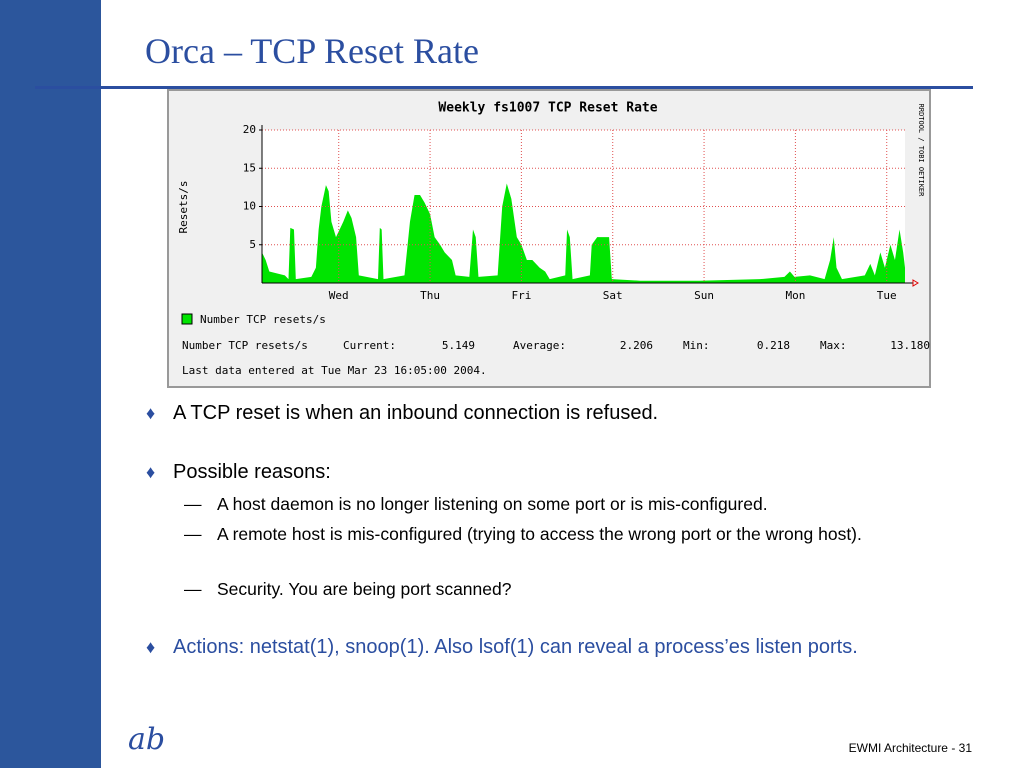  What do you see at coordinates (539, 345) in the screenshot?
I see `stats-label: Average:` at bounding box center [539, 345].